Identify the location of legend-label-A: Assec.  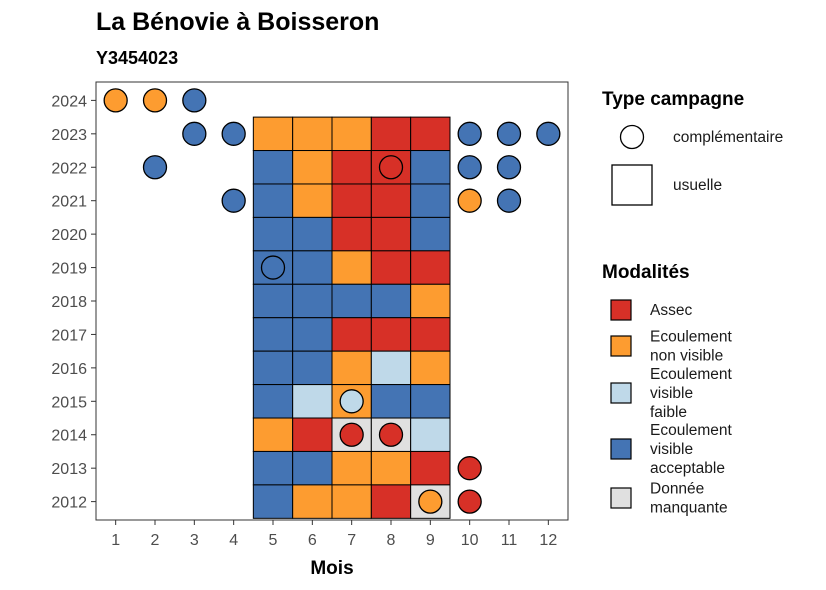
(671, 310).